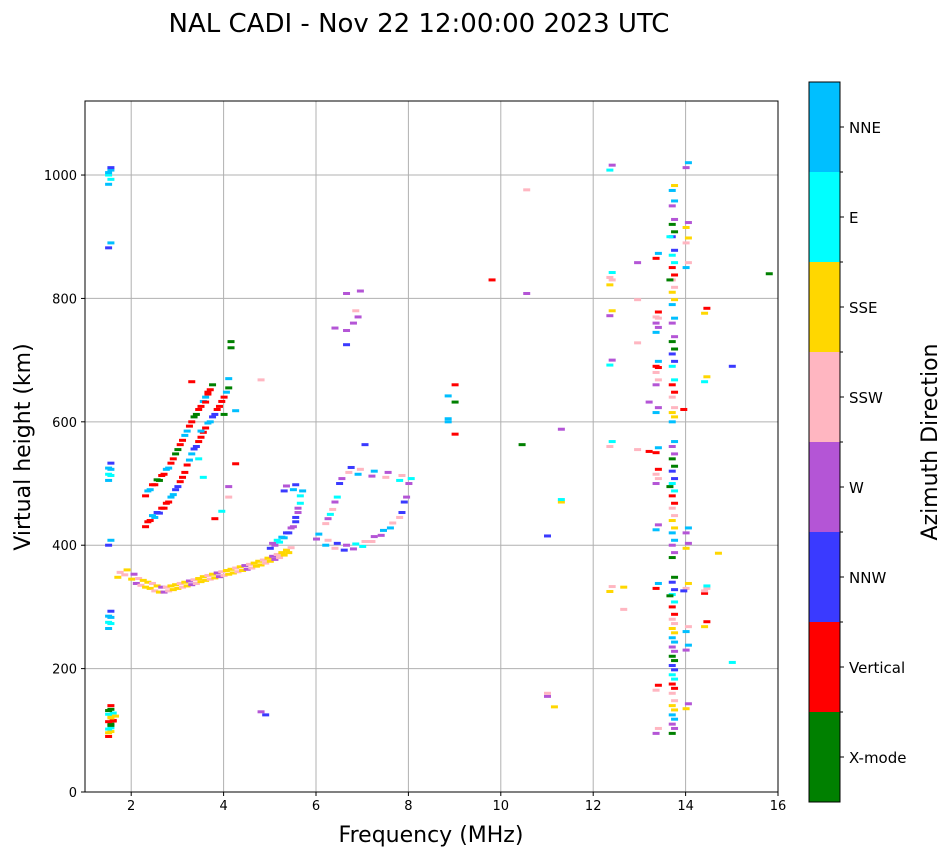 The image size is (951, 856). Describe the element at coordinates (73, 793) in the screenshot. I see `y-tick-label: 0` at that location.